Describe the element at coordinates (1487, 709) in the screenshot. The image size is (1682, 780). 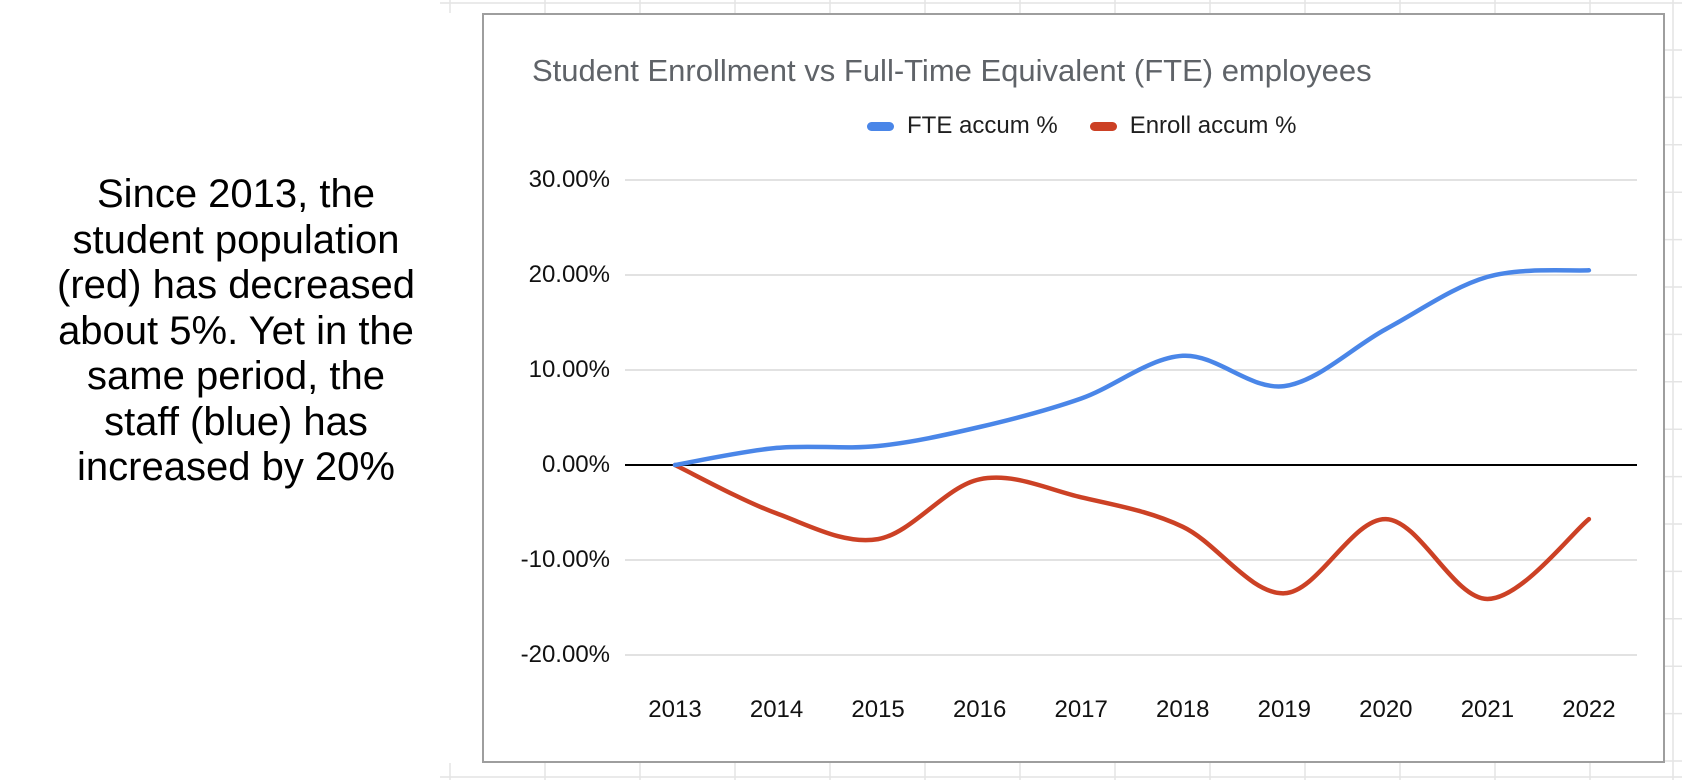
I see `x-tick-label: 2021` at that location.